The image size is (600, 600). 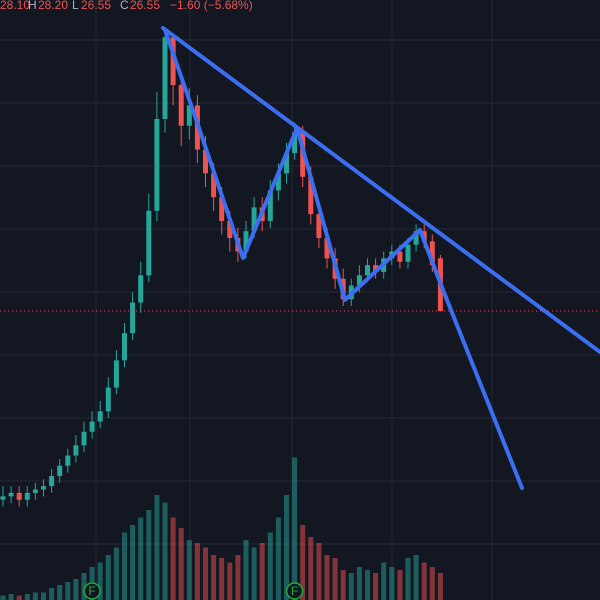 I want to click on high-label: H, so click(x=32, y=6).